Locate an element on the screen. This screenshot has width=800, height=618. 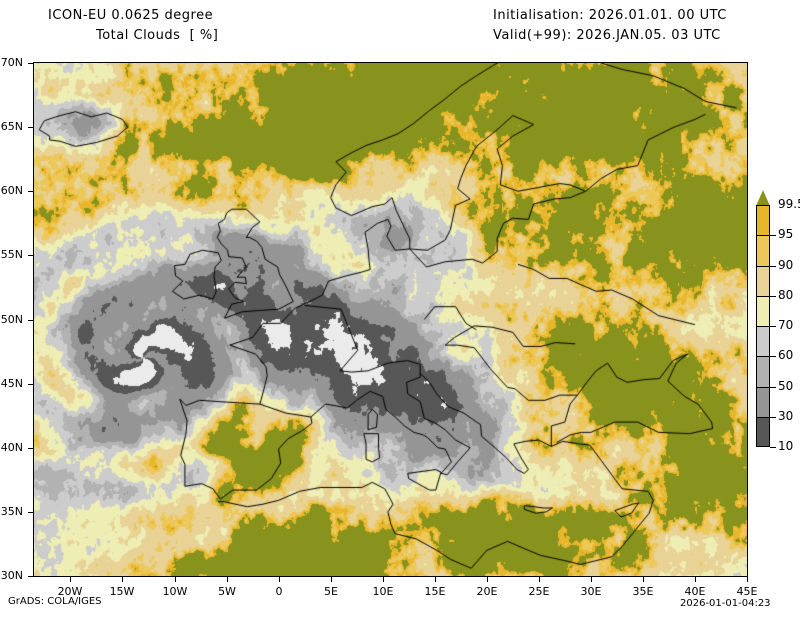
lat-label: 35N is located at coordinates (11, 511).